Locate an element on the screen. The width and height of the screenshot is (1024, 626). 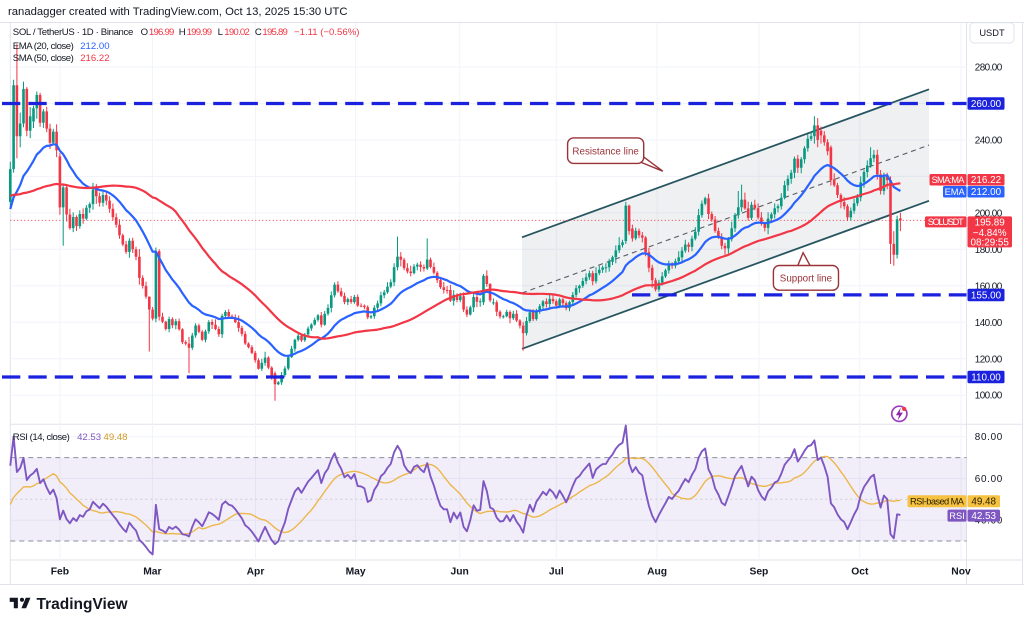
svg-text: 08:29:55 is located at coordinates (989, 243).